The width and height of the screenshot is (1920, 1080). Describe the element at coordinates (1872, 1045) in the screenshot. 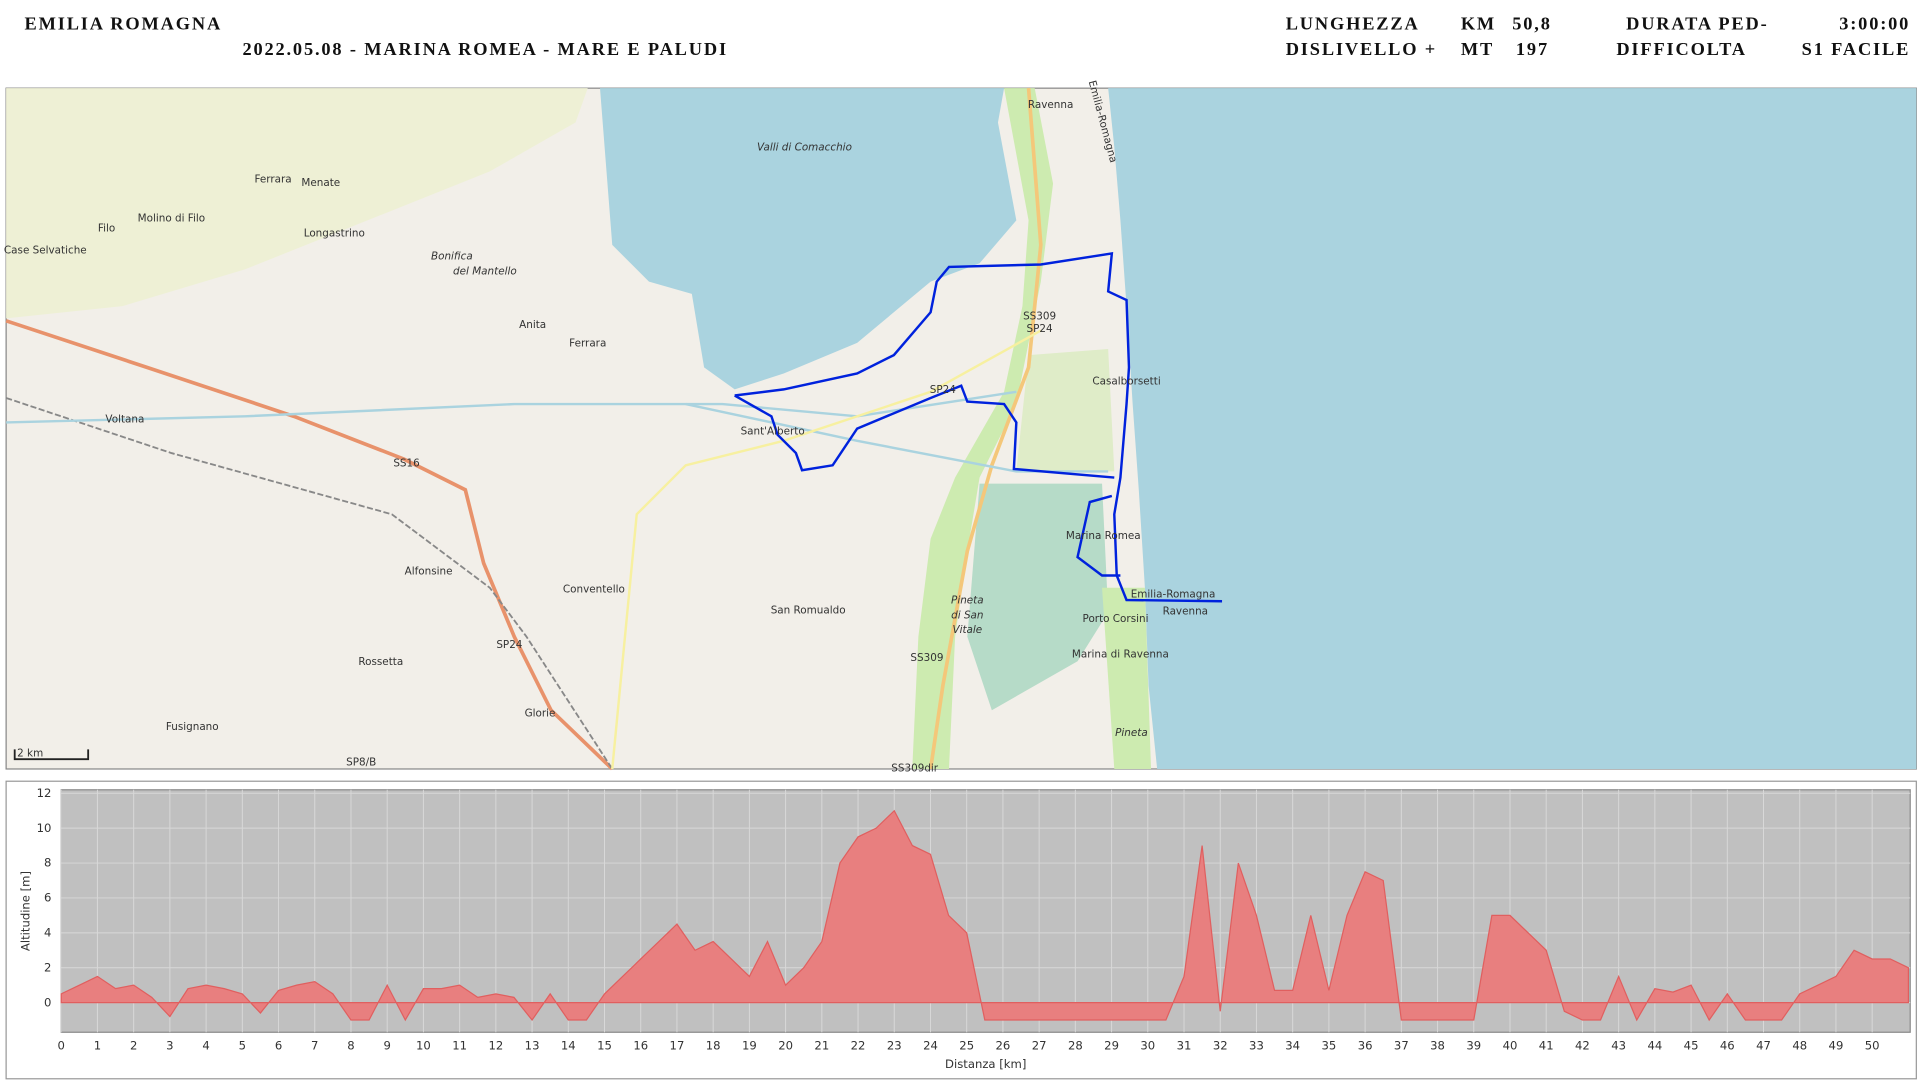

I see `x-tick-label: 50` at that location.